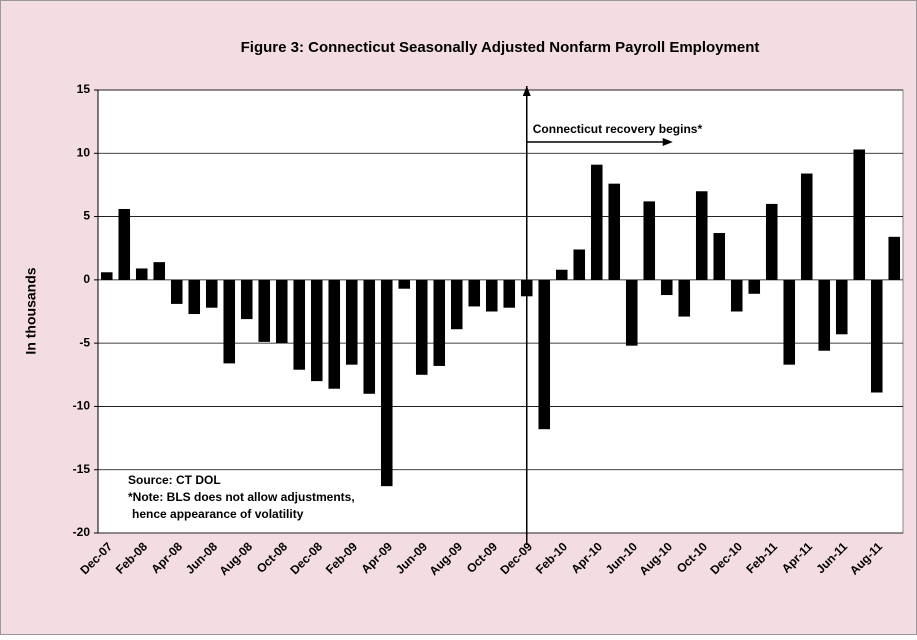 This screenshot has width=917, height=640. What do you see at coordinates (82, 532) in the screenshot?
I see `y-tick-label: -20` at bounding box center [82, 532].